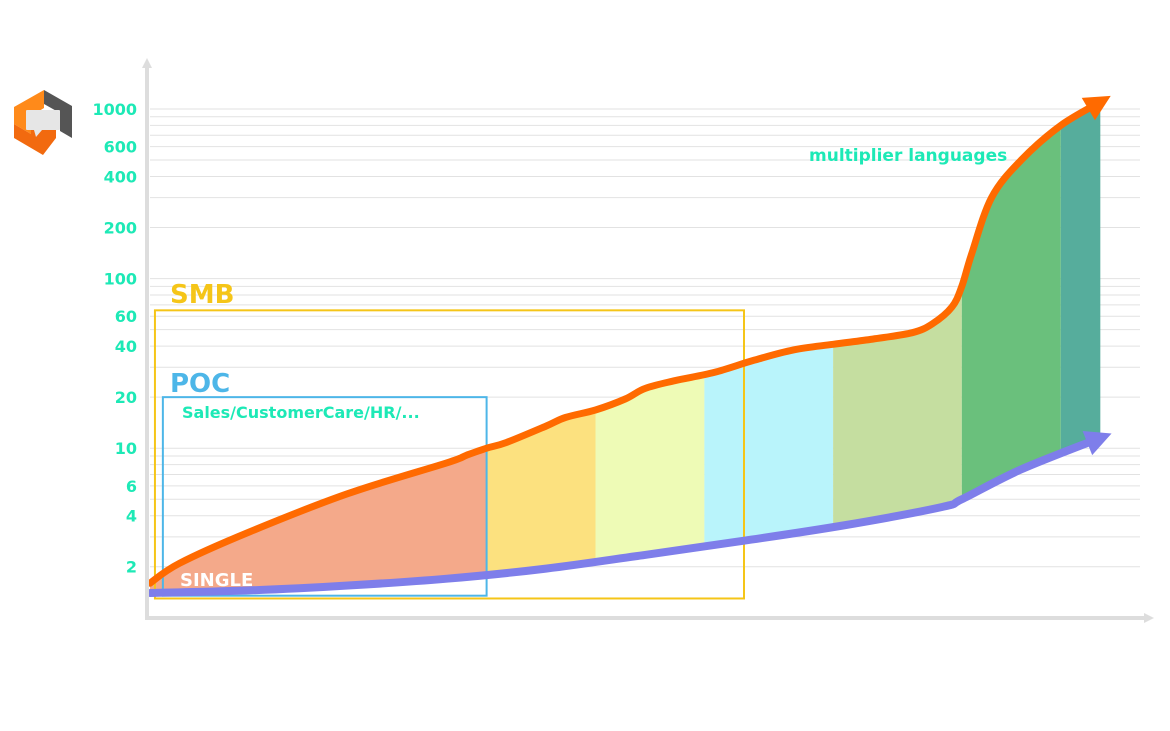 This screenshot has width=1170, height=731. What do you see at coordinates (126, 448) in the screenshot?
I see `y-tick-label: 10` at bounding box center [126, 448].